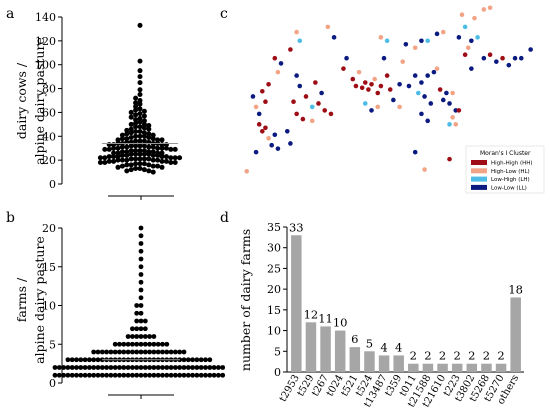 The width and height of the screenshot is (550, 415). I want to click on panel-d-value-label: 18, so click(515, 289).